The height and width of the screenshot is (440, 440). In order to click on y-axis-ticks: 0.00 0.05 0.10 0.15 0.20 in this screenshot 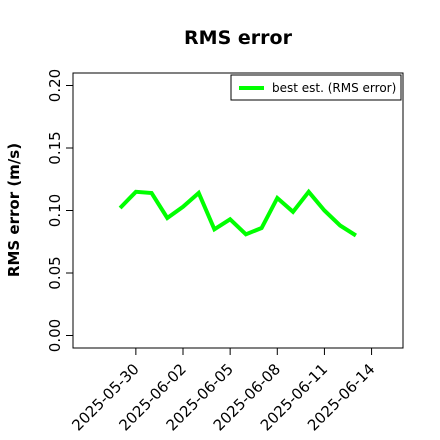, I will do `click(59, 210)`.